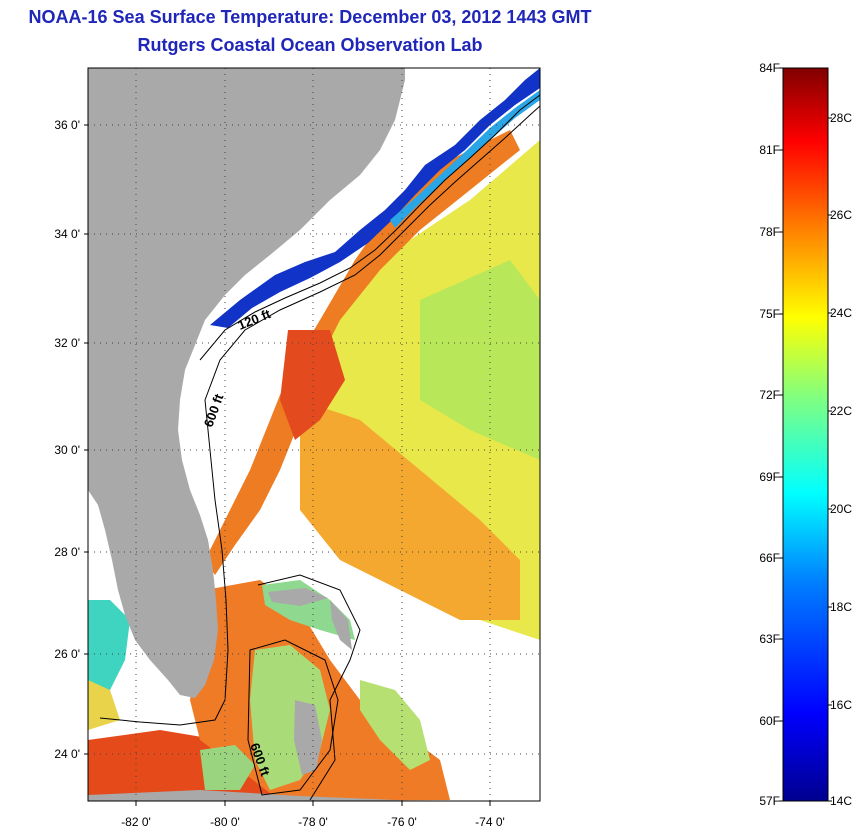 The image size is (864, 832). Describe the element at coordinates (293, 717) in the screenshot. I see `isobath-bank-contour` at that location.